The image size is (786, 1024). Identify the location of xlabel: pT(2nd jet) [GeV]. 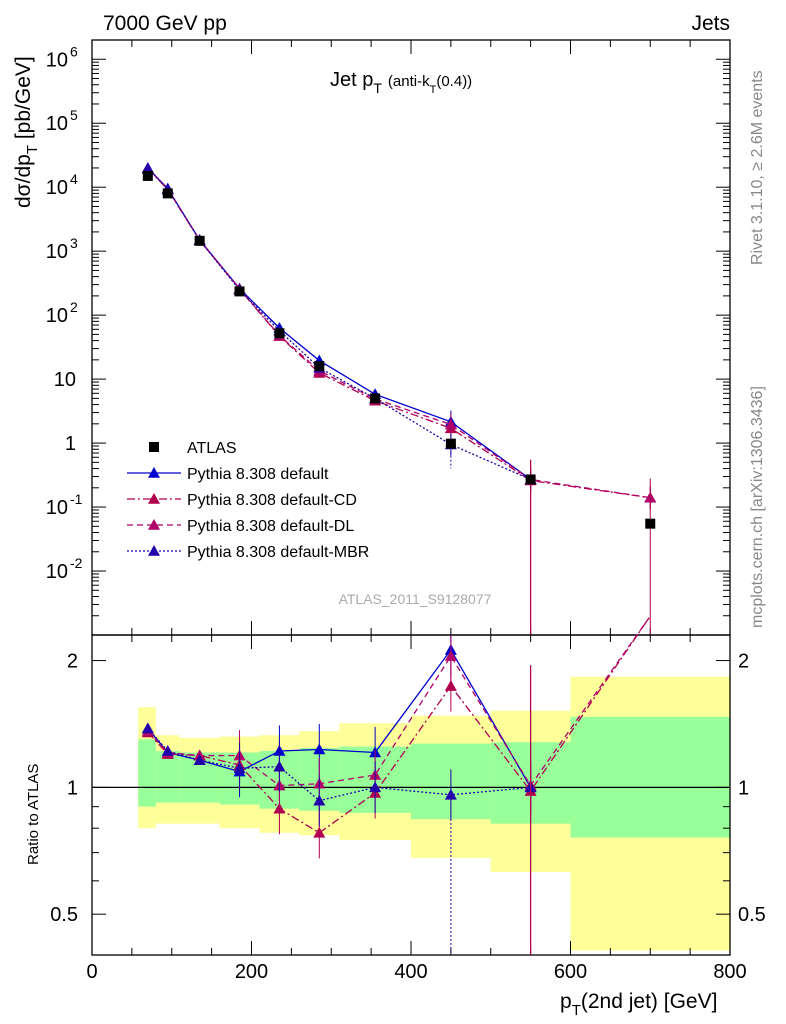
(638, 1004).